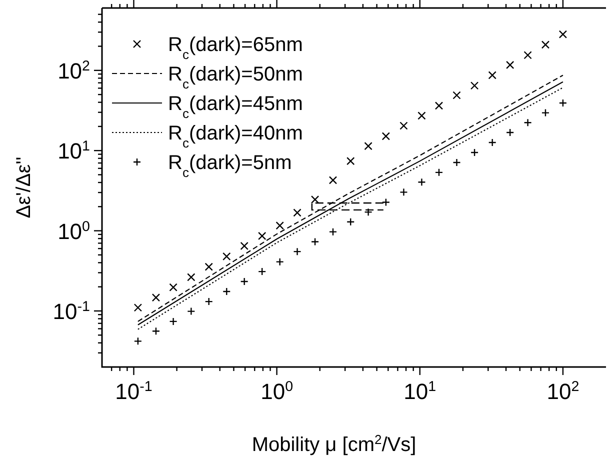 This screenshot has width=610, height=461. Describe the element at coordinates (71, 311) in the screenshot. I see `y-tick-label: 10$^{-1}$` at that location.